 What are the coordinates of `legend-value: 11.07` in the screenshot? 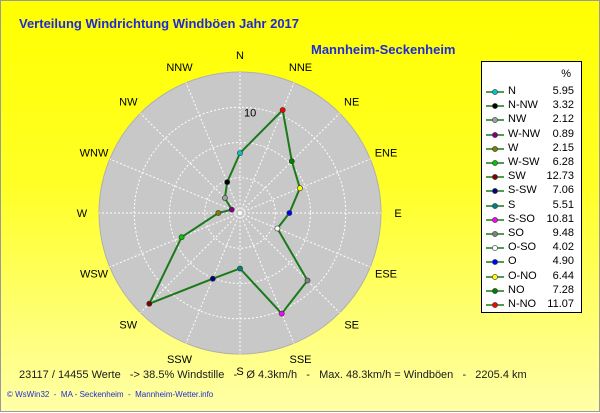 It's located at (560, 304).